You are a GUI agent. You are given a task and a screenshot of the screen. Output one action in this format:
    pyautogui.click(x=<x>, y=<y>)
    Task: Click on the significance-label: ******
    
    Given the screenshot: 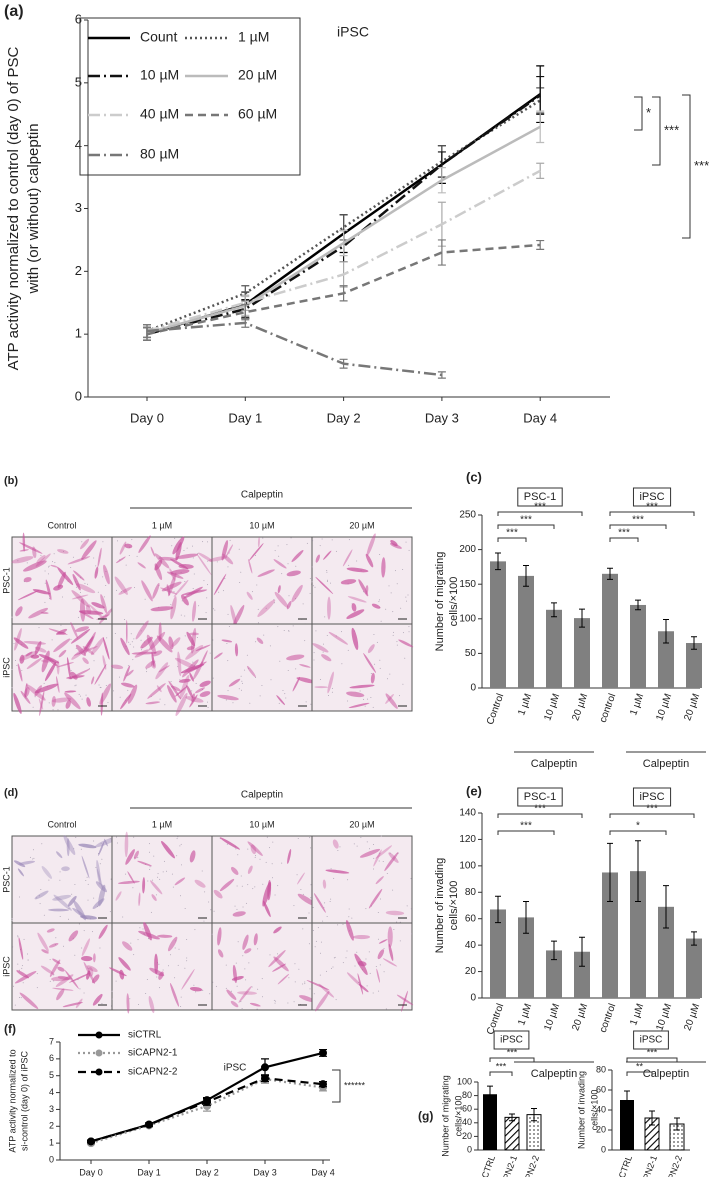 What is the action you would take?
    pyautogui.click(x=355, y=1085)
    